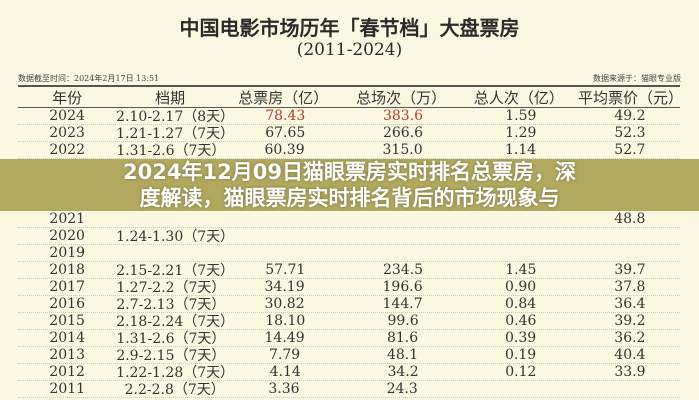 Image resolution: width=699 pixels, height=400 pixels. I want to click on headline-line-1: 2024年12月09日猫眼票房实时排名总票房，深, so click(349, 172).